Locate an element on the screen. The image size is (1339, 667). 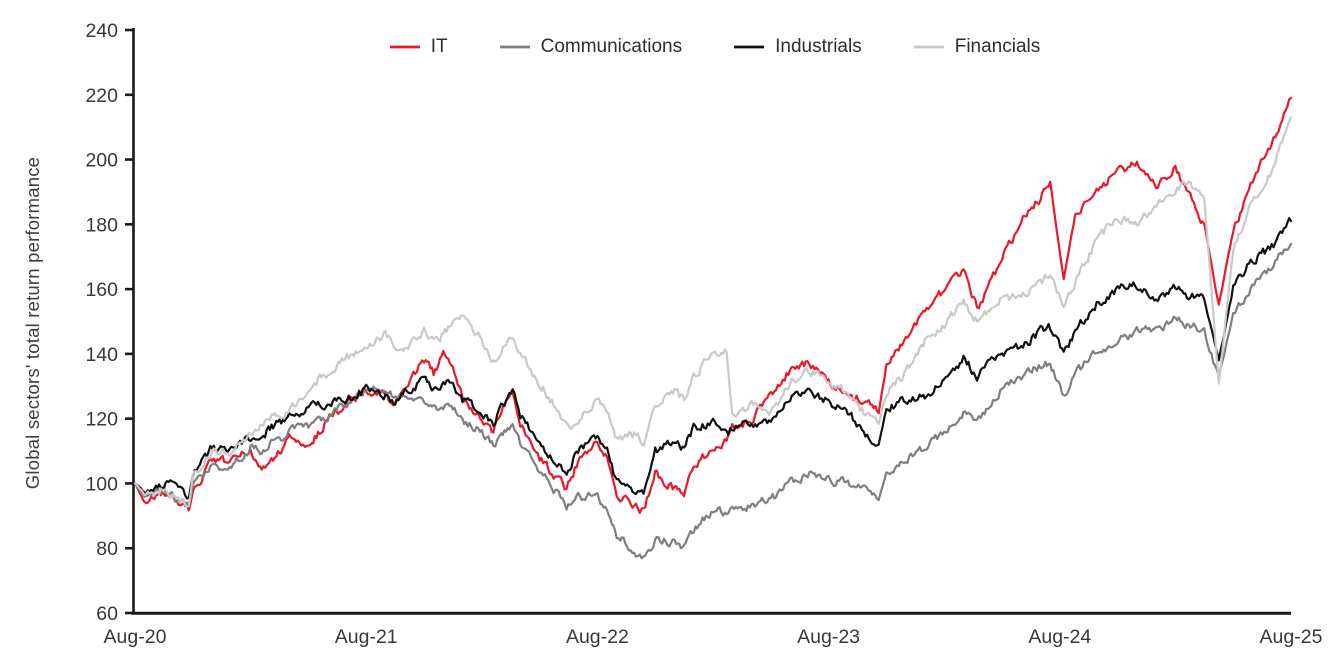
legend-swatch-communications is located at coordinates (514, 47).